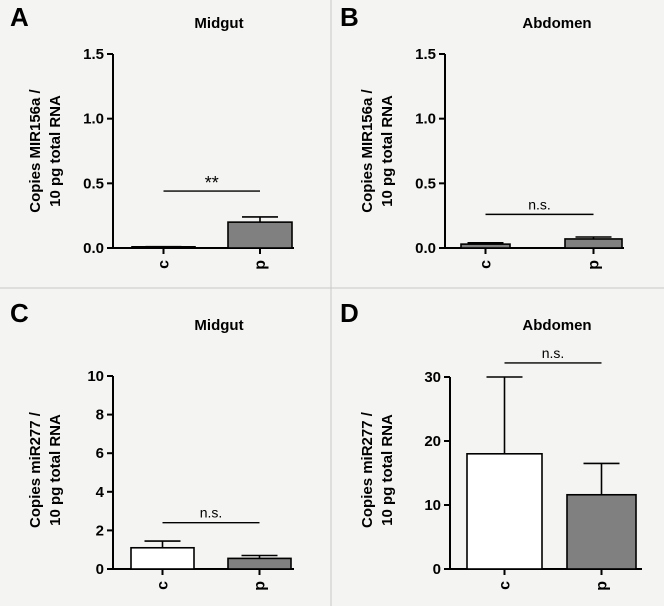 This screenshot has height=606, width=664. What do you see at coordinates (100, 492) in the screenshot?
I see `y-tick-label: 4` at bounding box center [100, 492].